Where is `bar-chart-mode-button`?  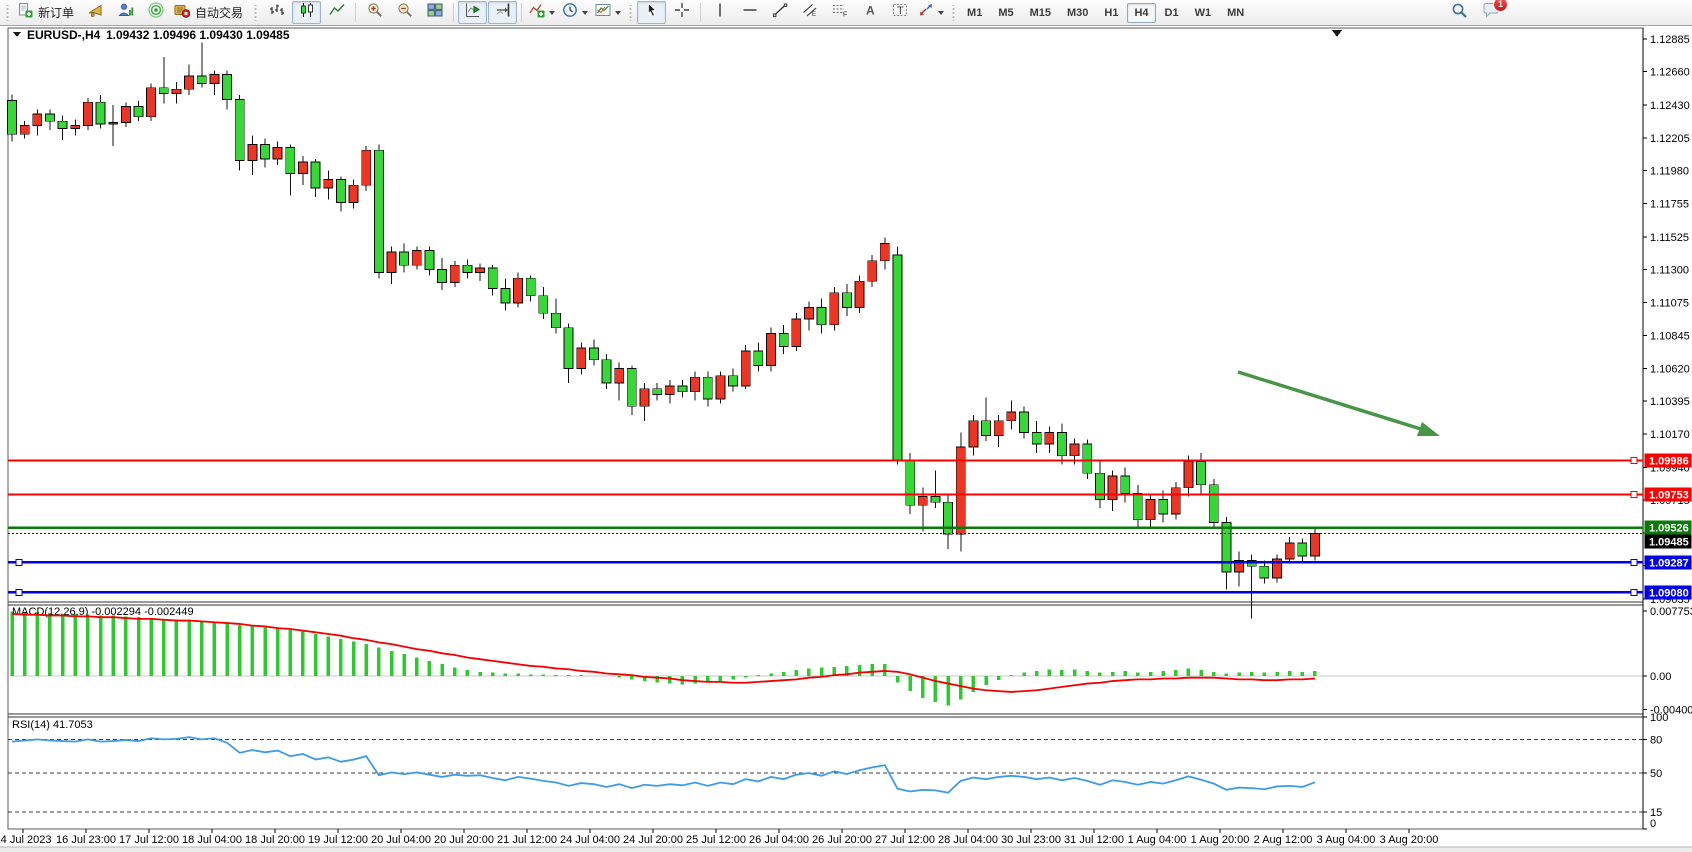
bar-chart-mode-button is located at coordinates (276, 12).